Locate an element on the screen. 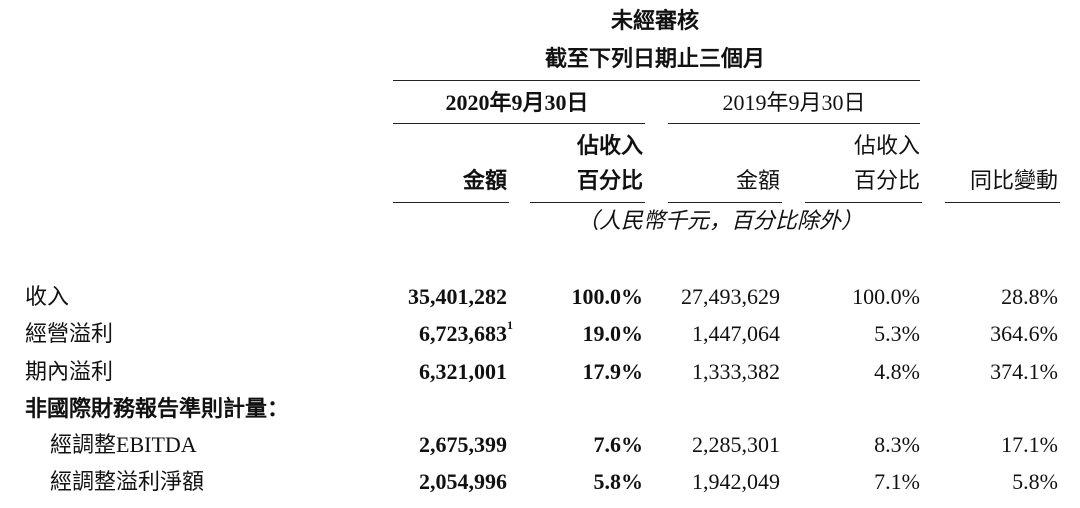  table-cell: 4.8% is located at coordinates (897, 371).